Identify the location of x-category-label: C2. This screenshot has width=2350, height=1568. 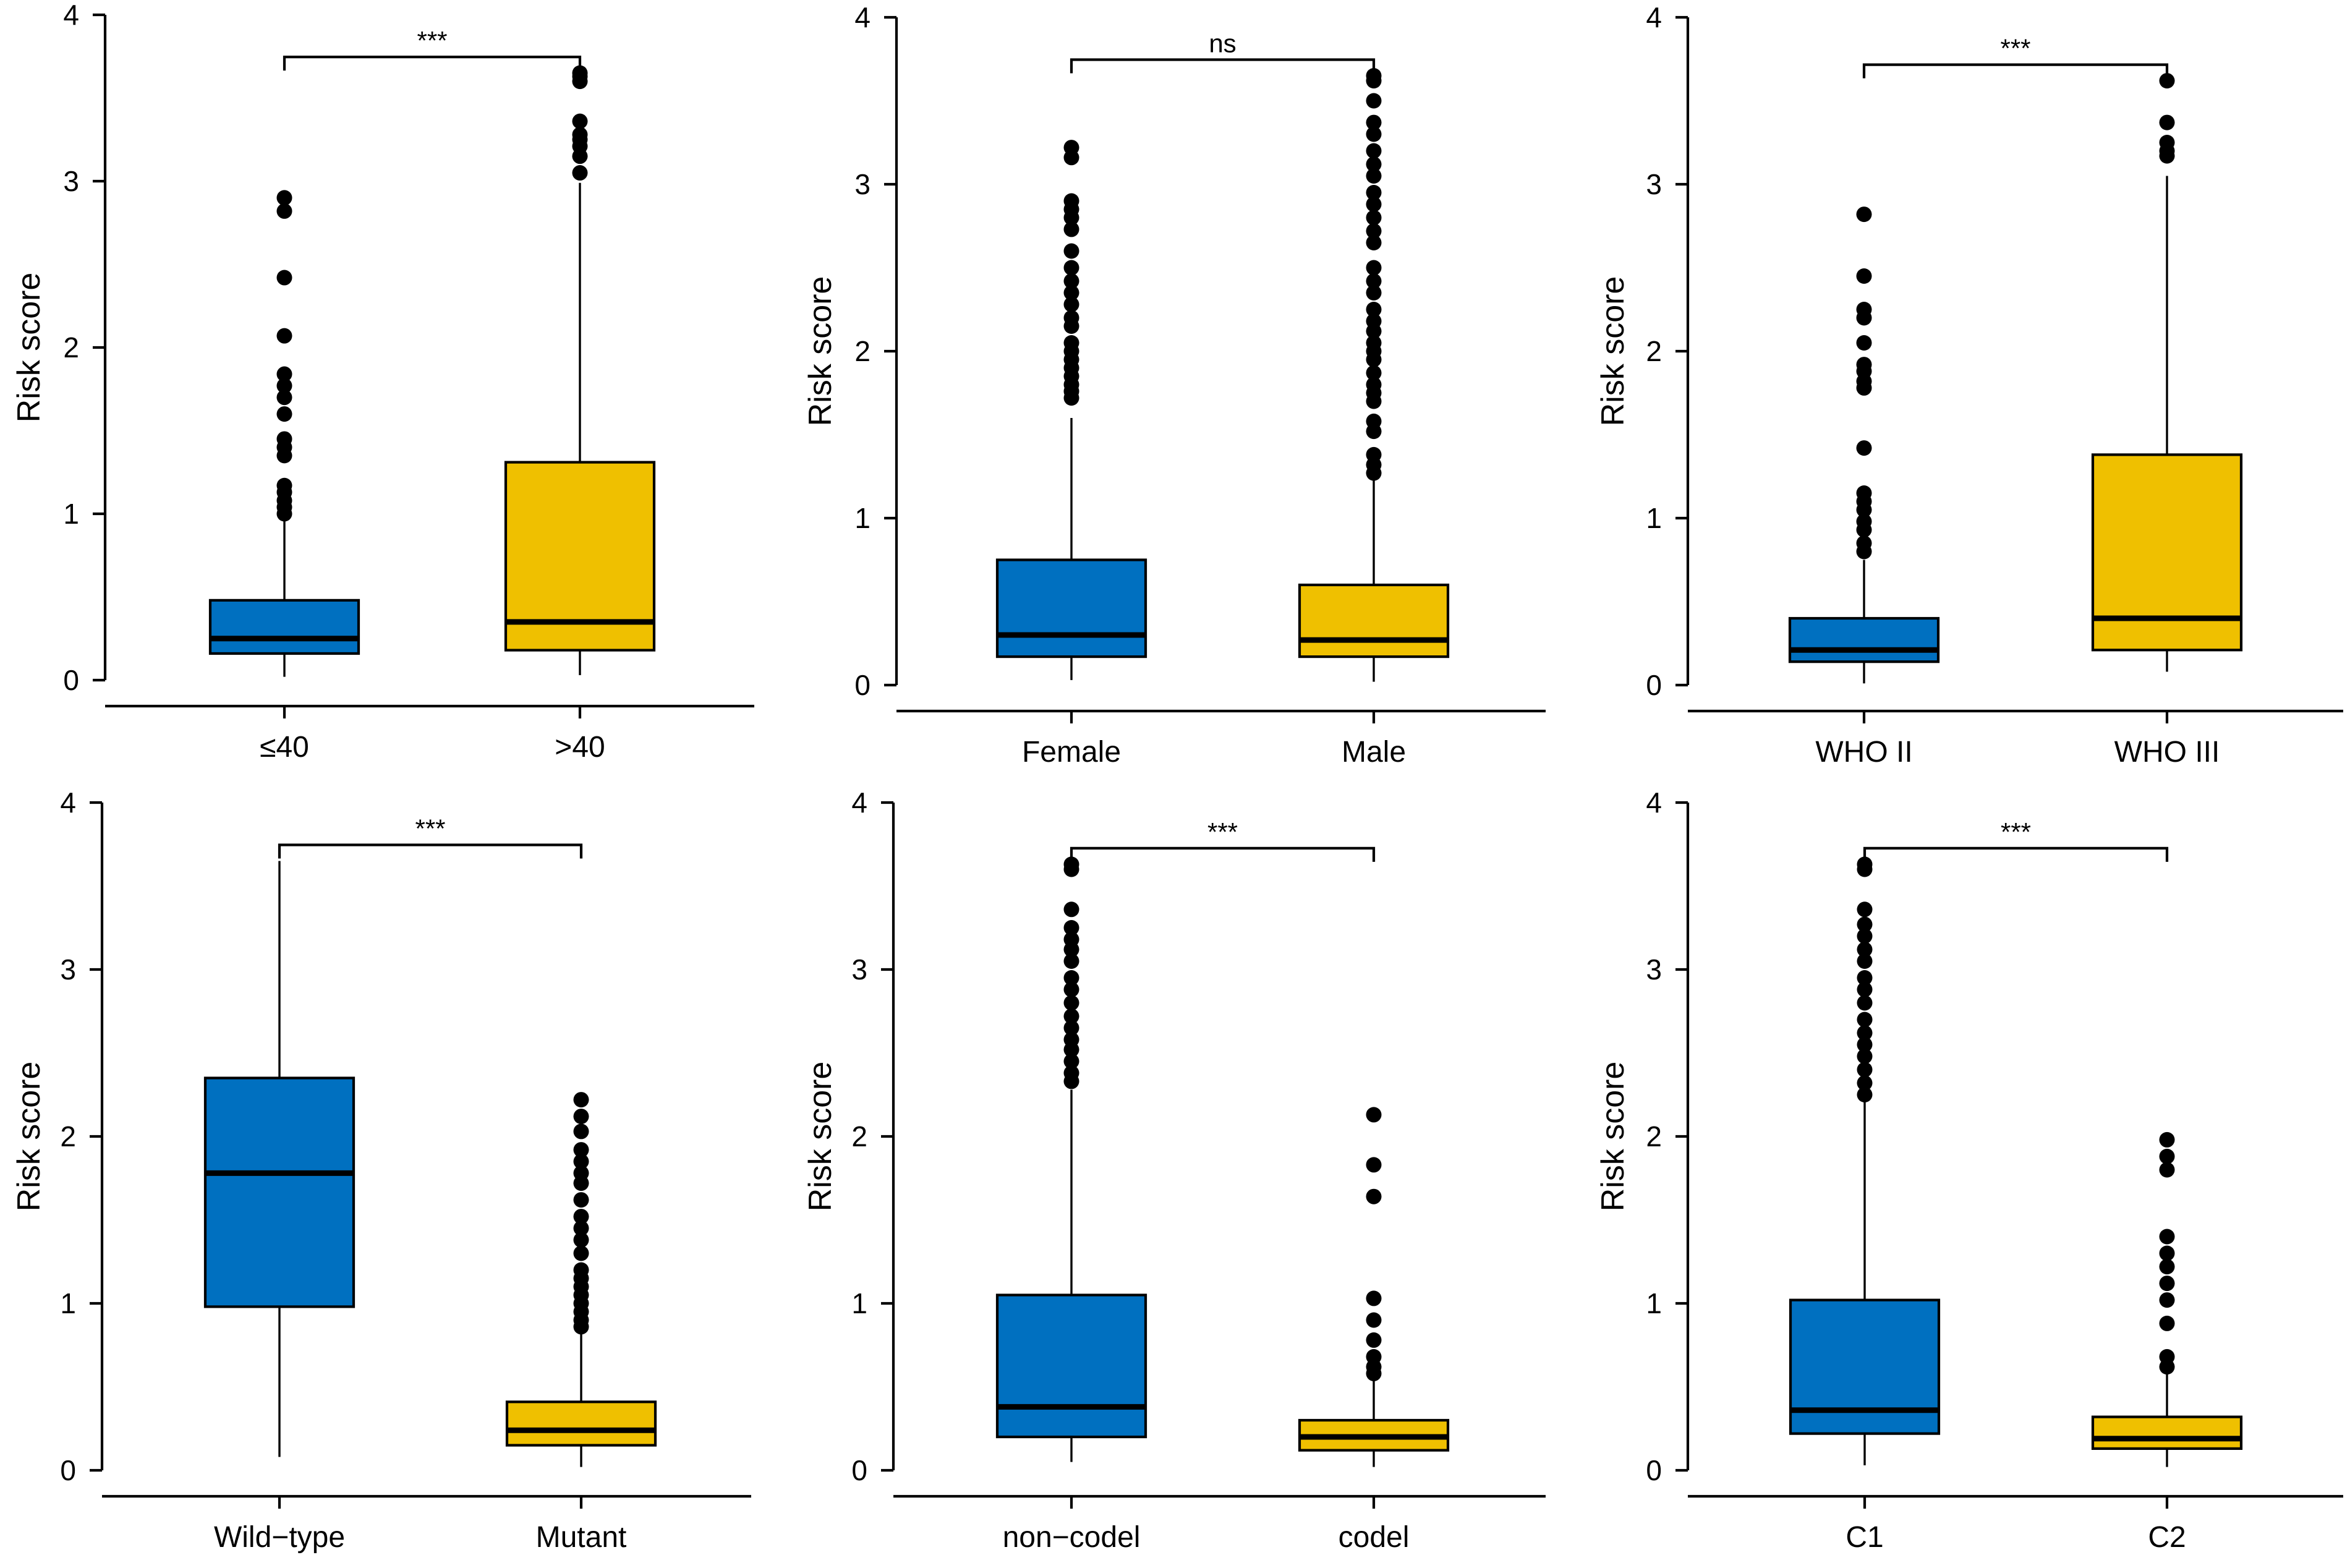
(2167, 1538).